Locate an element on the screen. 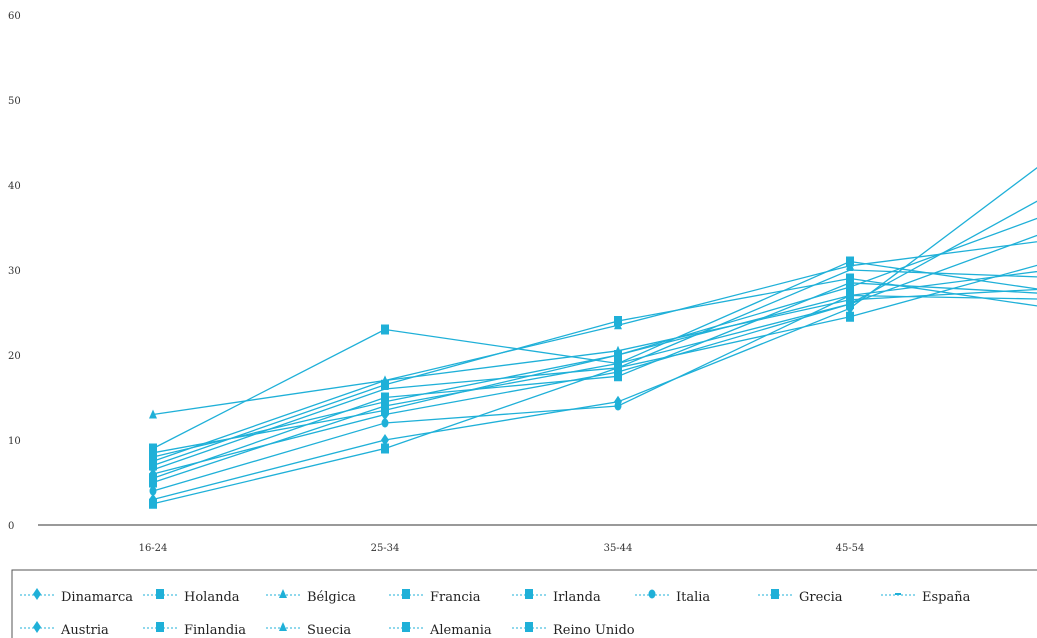 The height and width of the screenshot is (638, 1037). x-tick-label: 16-24 is located at coordinates (153, 548).